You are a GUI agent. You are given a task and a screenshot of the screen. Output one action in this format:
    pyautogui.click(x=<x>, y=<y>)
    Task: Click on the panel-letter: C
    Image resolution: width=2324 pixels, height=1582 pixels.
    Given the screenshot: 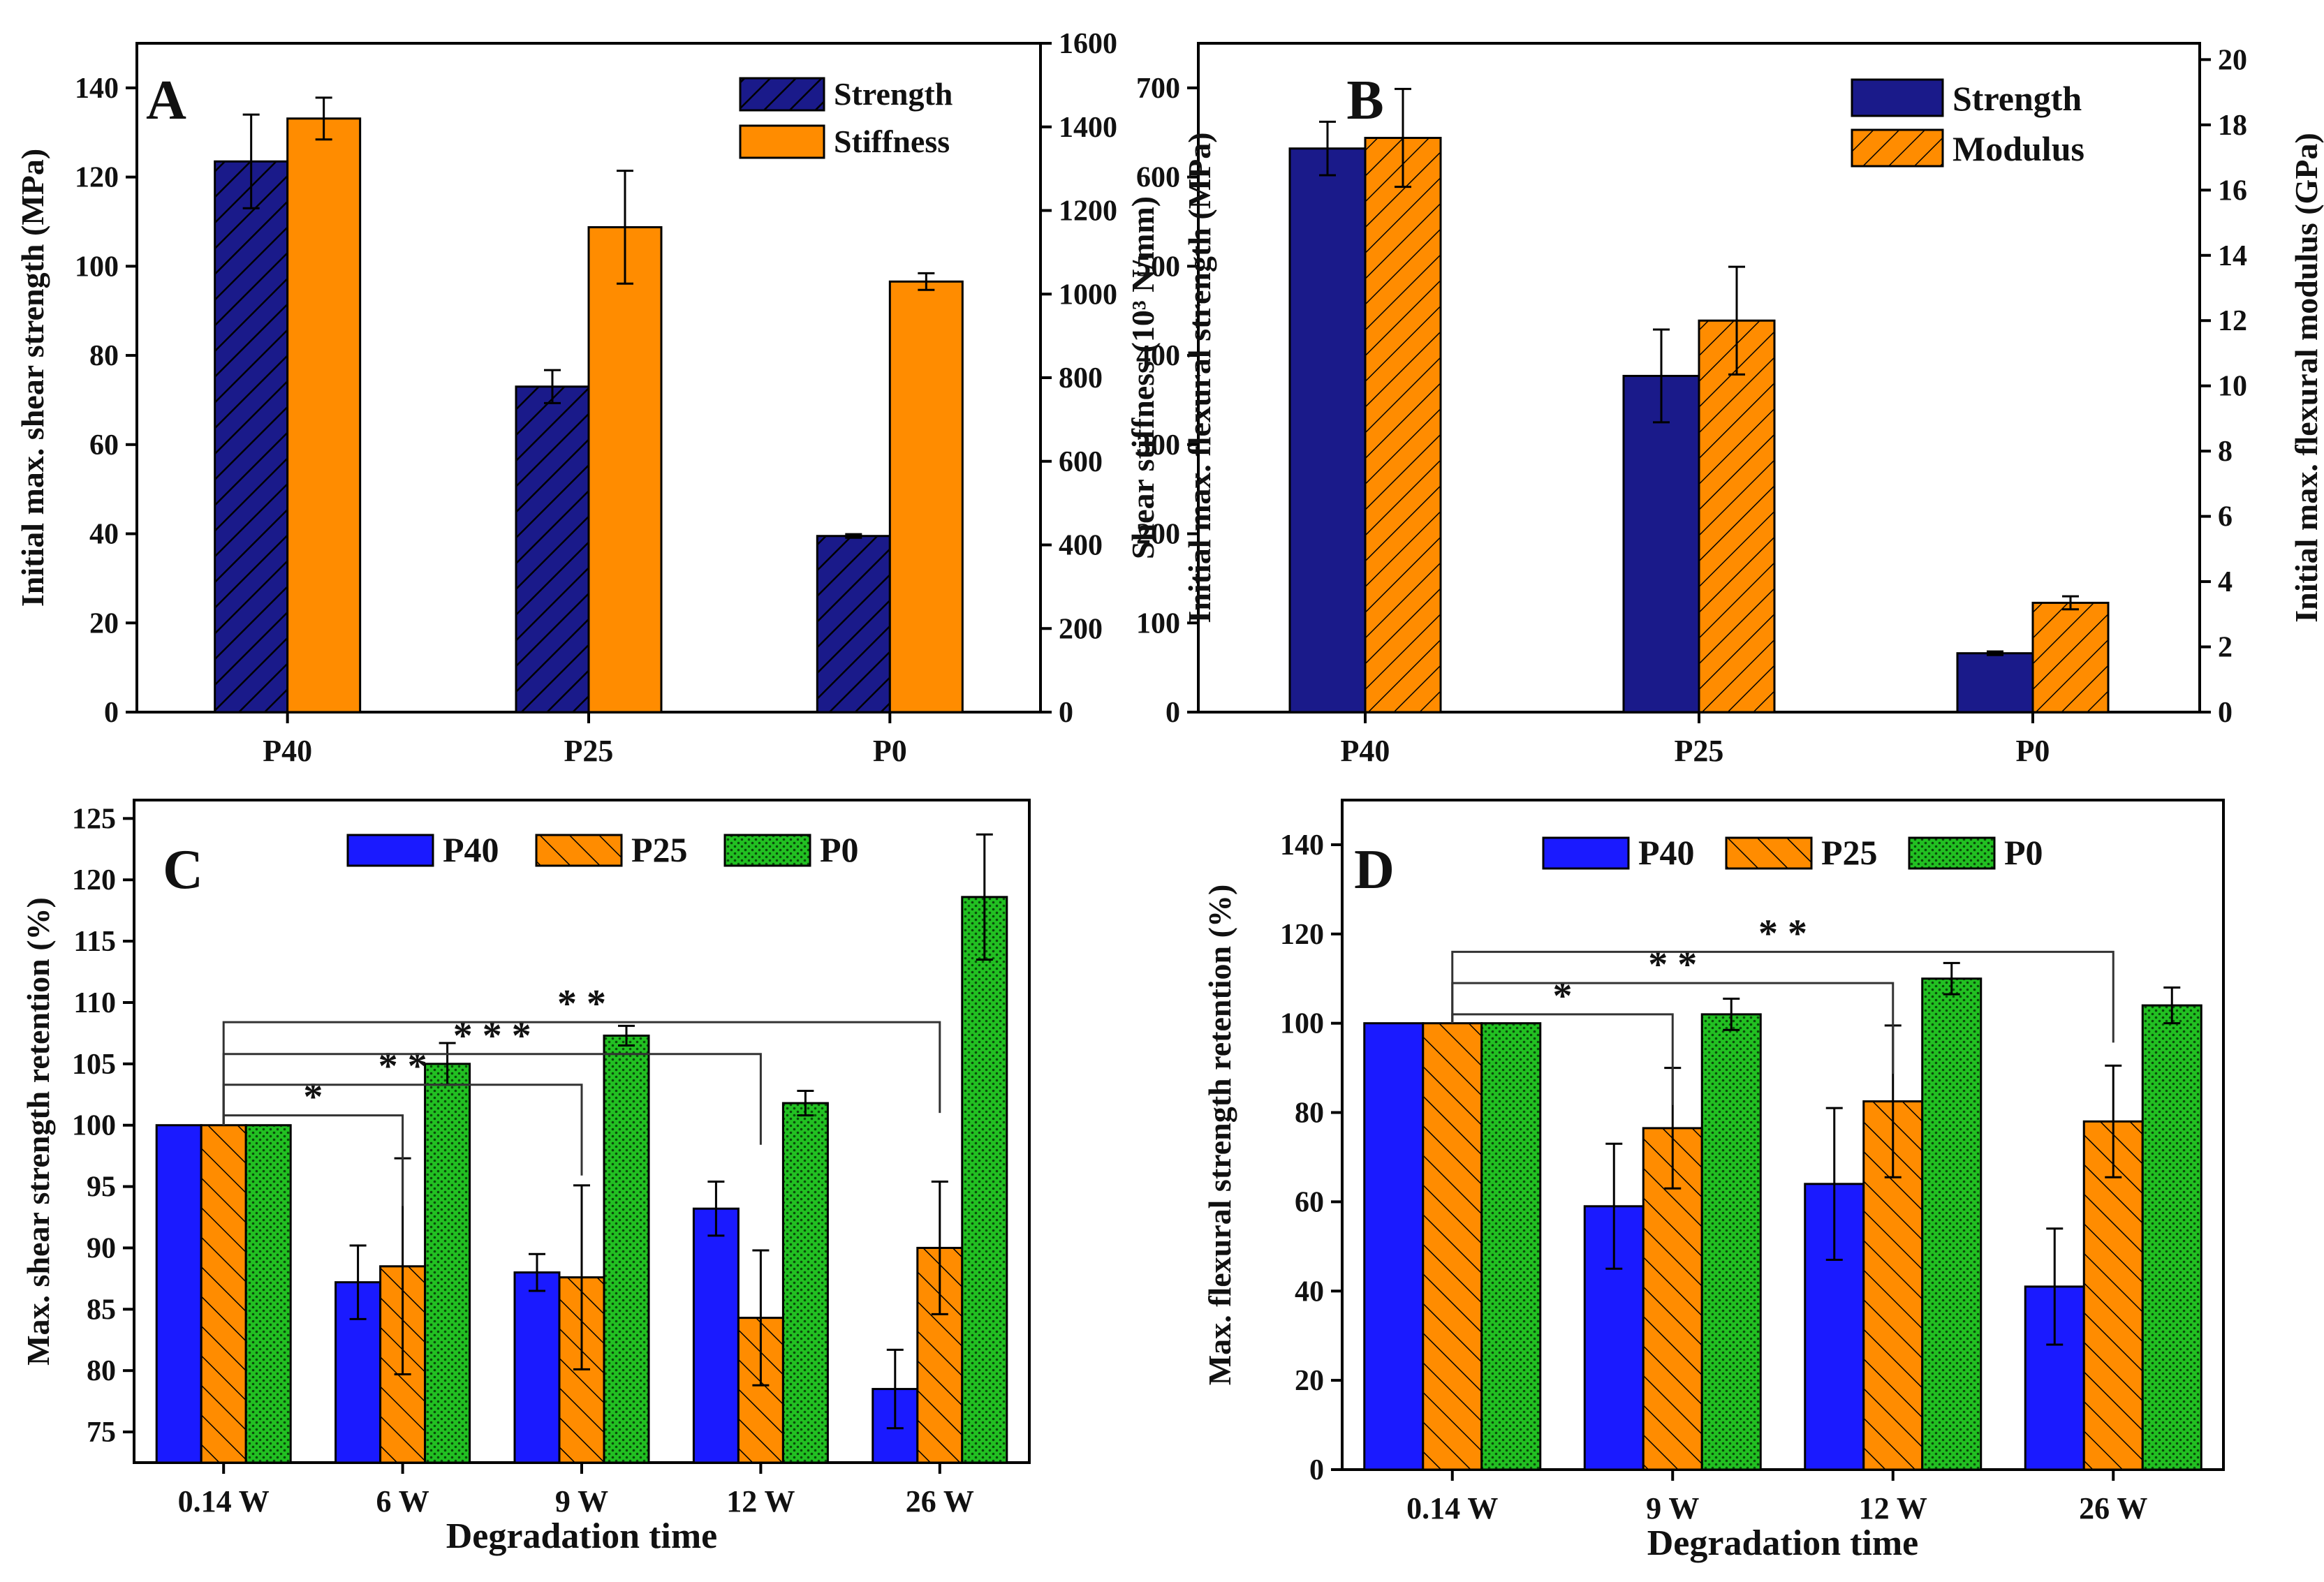 What is the action you would take?
    pyautogui.click(x=183, y=870)
    